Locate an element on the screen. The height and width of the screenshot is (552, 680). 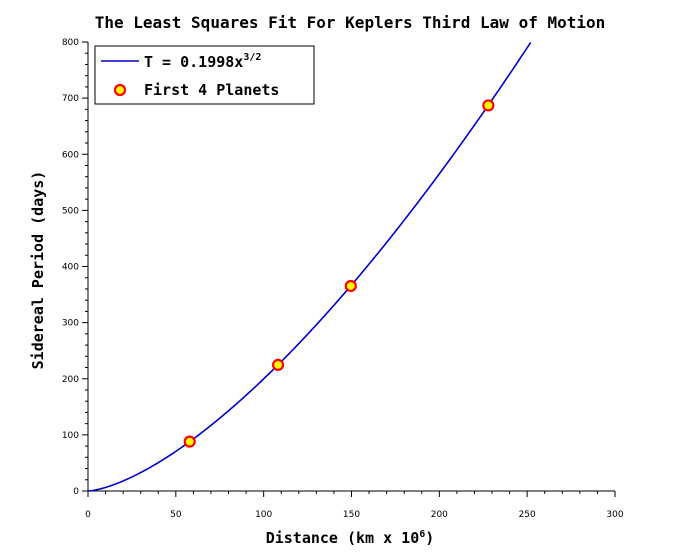
y-tick-label: 200 is located at coordinates (70, 380).